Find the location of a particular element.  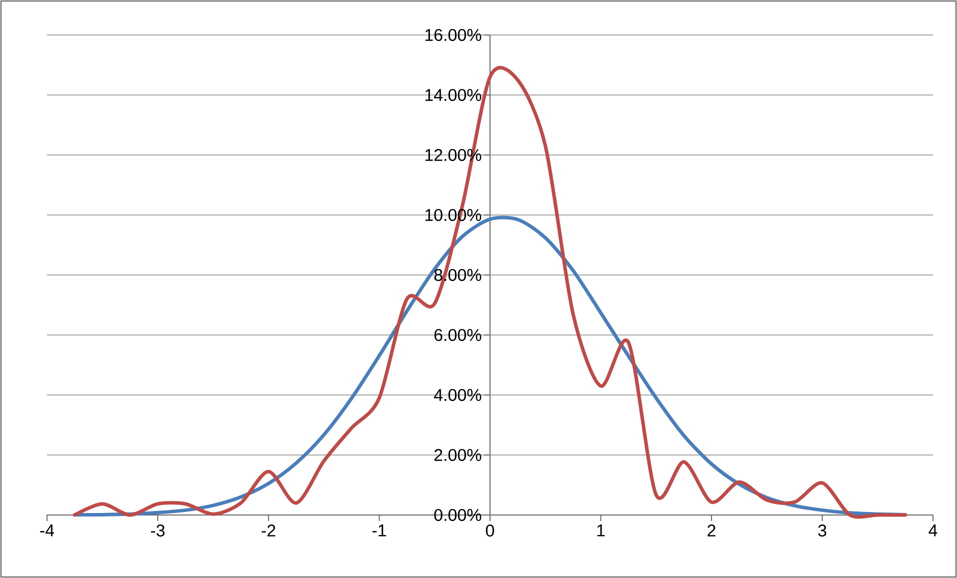

x-tick-label: 4 is located at coordinates (933, 530).